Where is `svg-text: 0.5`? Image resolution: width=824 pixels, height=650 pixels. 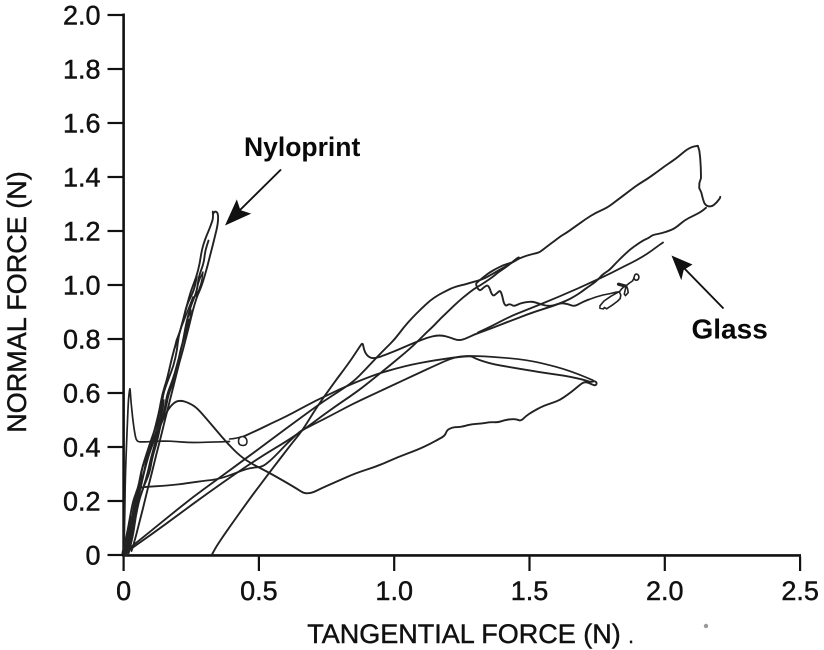 svg-text: 0.5 is located at coordinates (259, 591).